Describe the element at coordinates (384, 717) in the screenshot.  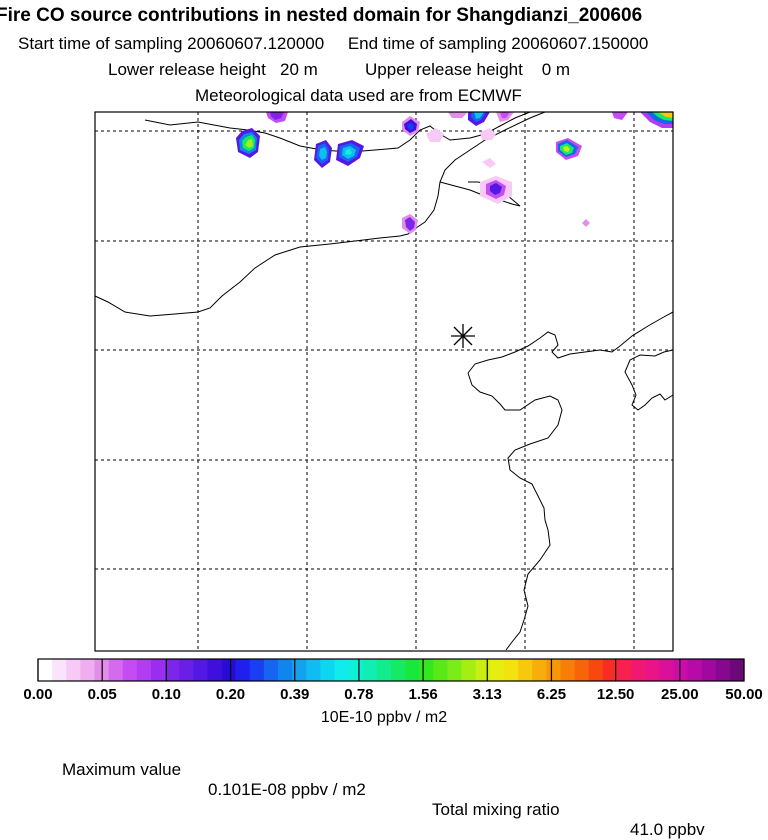
I see `colorbar-units: 10E-10 ppbv / m2` at that location.